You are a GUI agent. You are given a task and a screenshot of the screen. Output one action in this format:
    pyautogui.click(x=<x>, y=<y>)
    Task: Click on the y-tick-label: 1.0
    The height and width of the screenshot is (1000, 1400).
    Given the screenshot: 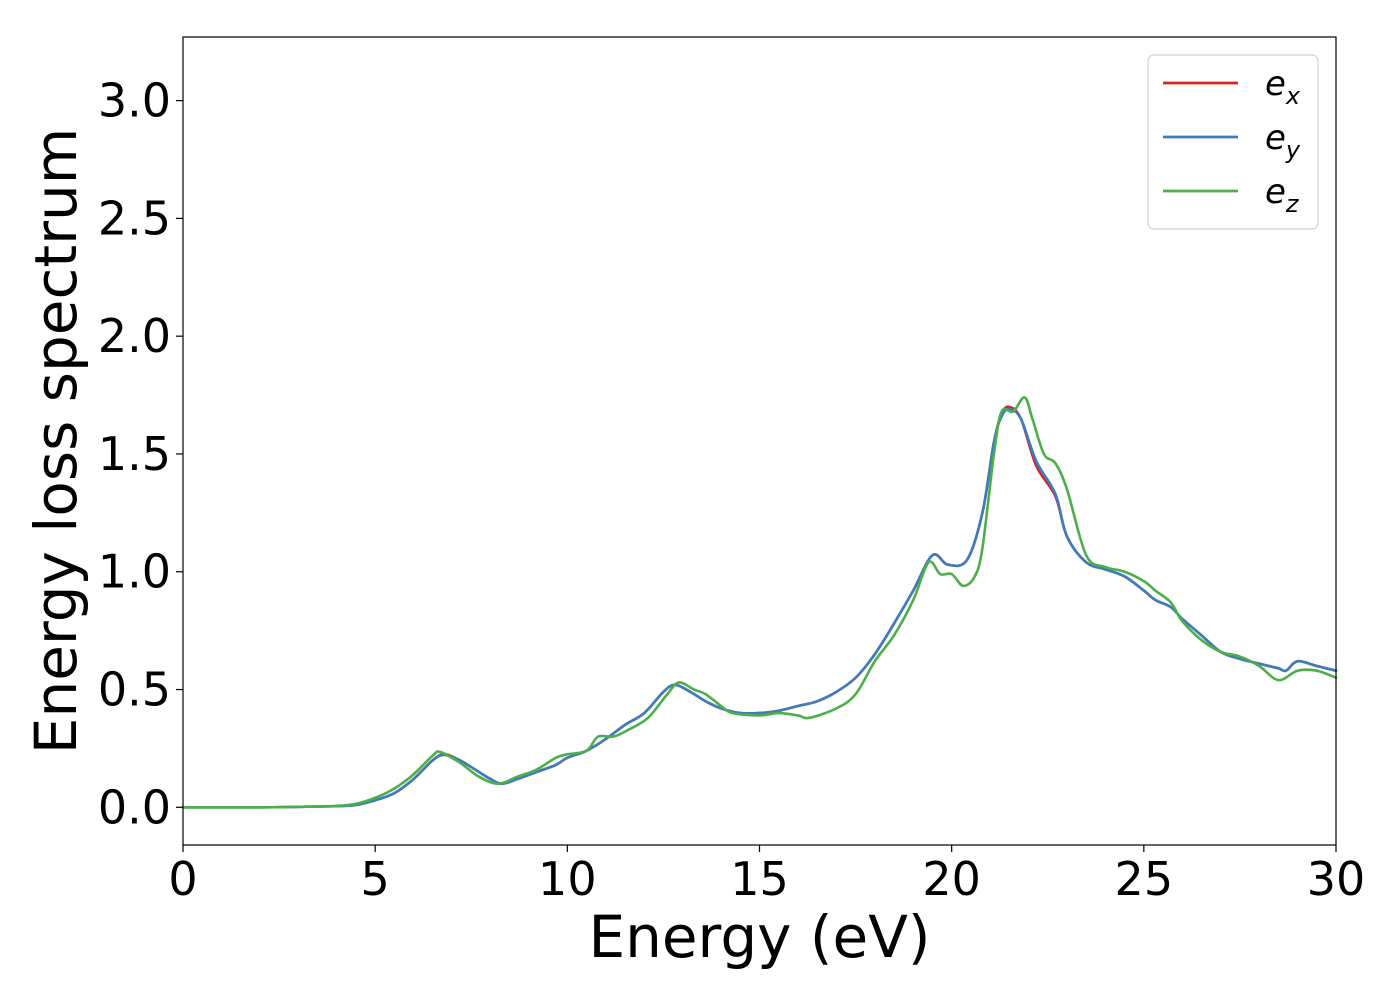 What is the action you would take?
    pyautogui.click(x=134, y=572)
    